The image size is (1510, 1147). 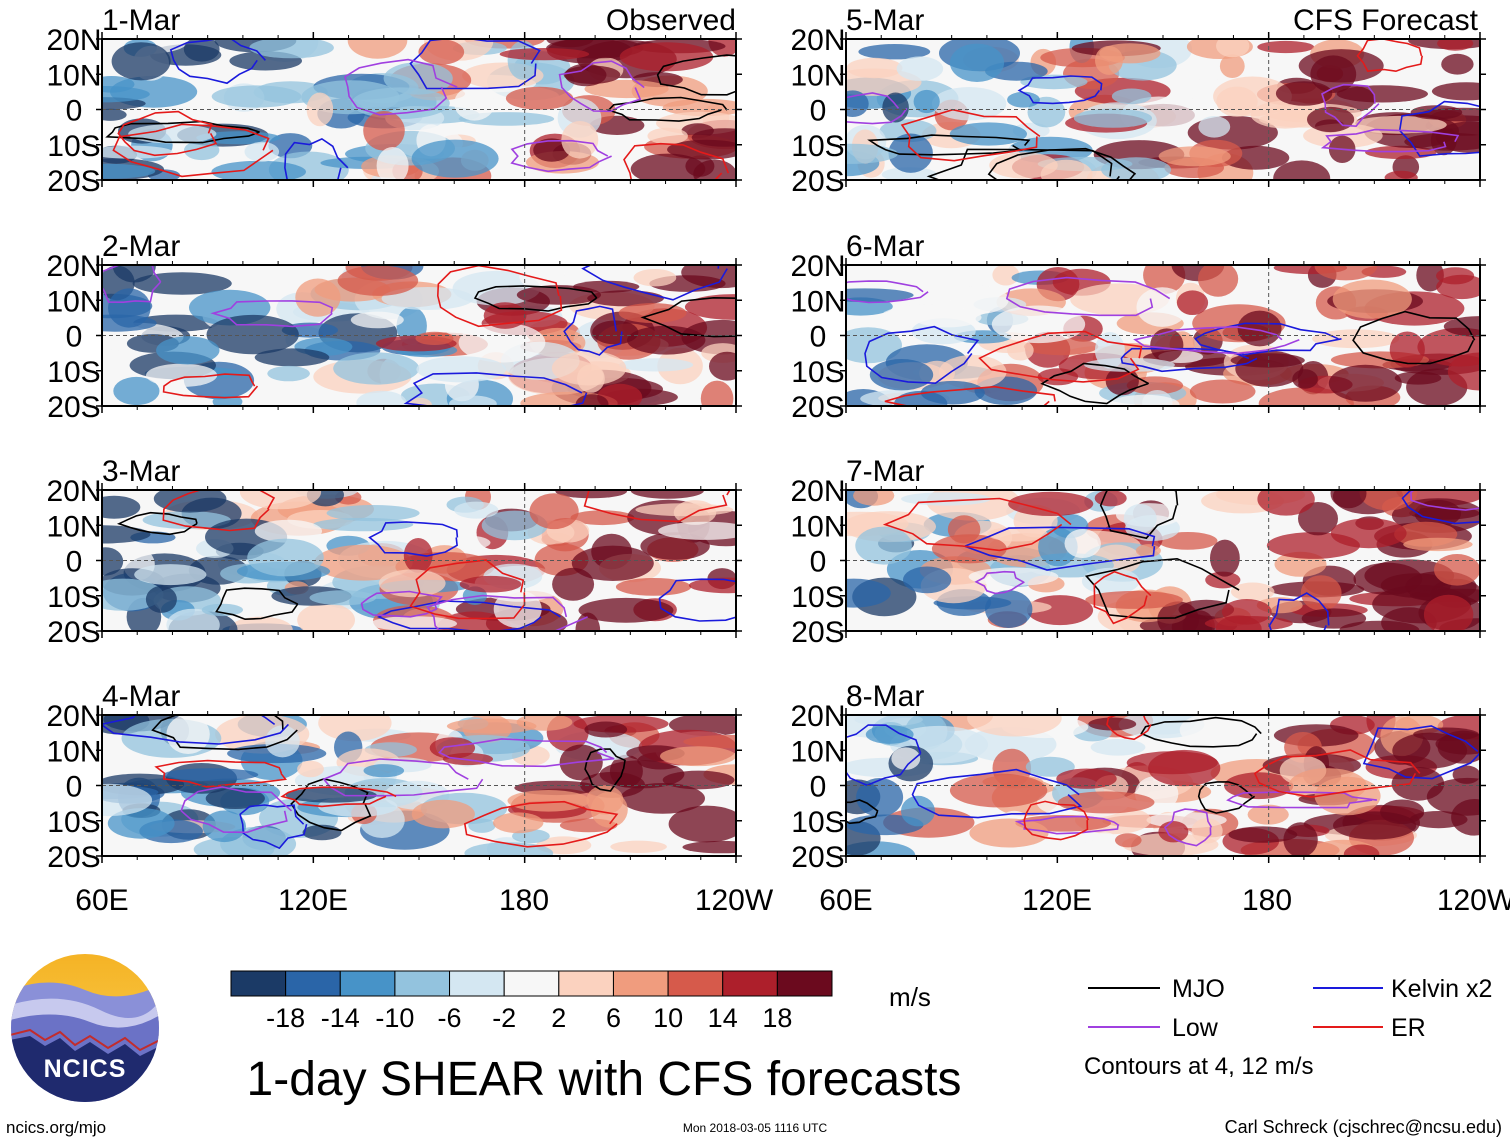 I want to click on y-tick-label: 10S, so click(x=73, y=822).